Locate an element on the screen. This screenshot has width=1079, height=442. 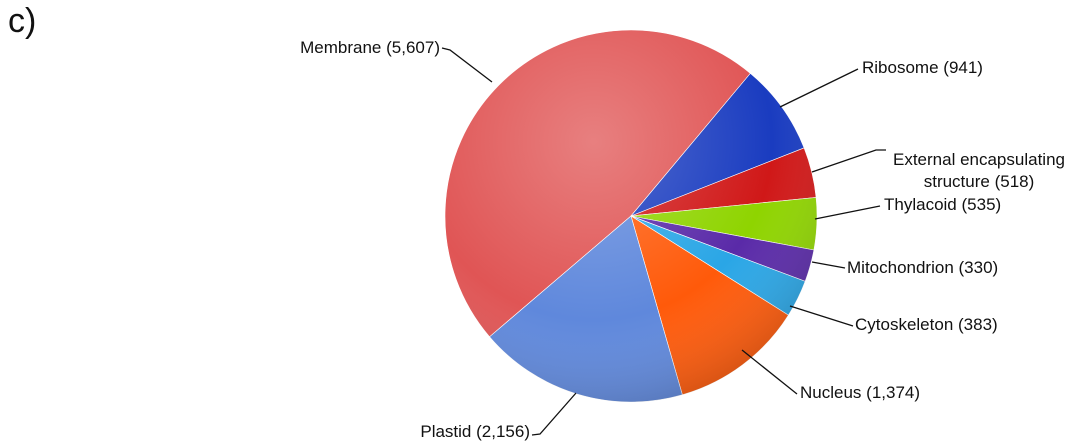
value-label: (1,374) is located at coordinates (893, 392).